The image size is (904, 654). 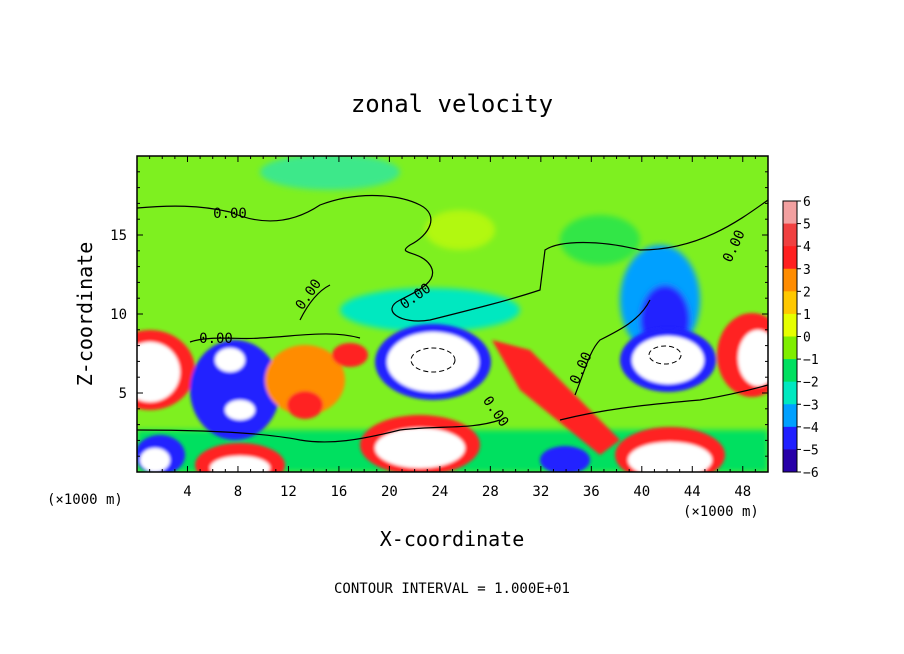 What do you see at coordinates (807, 247) in the screenshot?
I see `colorbar-tick-label: 4` at bounding box center [807, 247].